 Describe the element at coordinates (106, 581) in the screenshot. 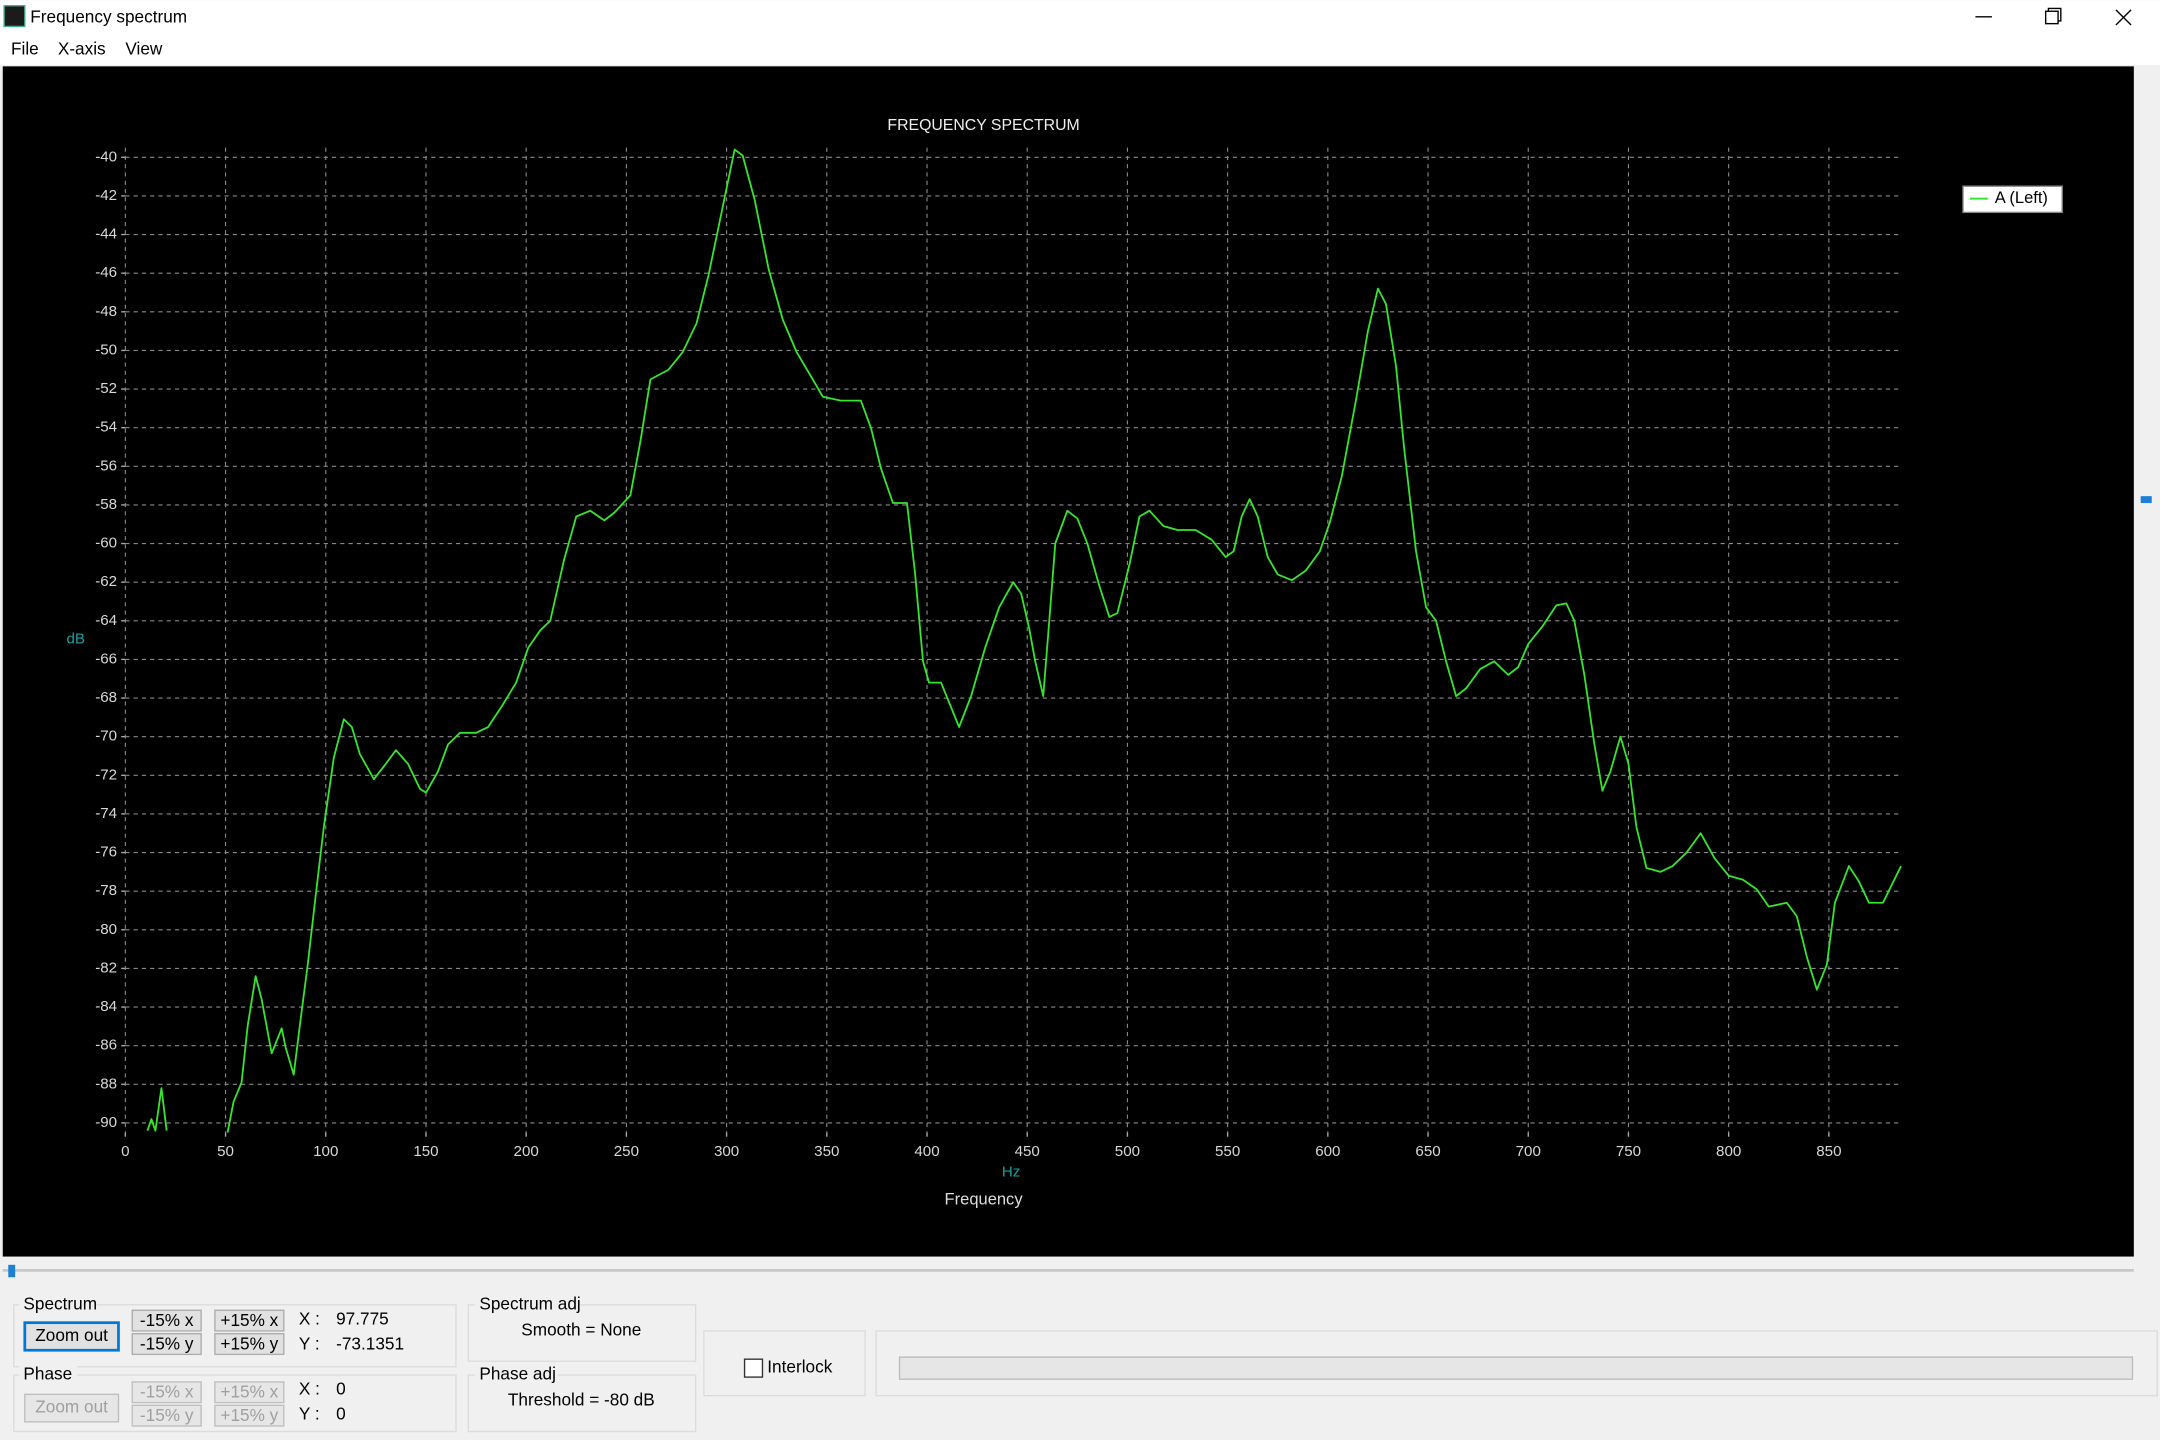

I see `y-tick-label: -62` at that location.